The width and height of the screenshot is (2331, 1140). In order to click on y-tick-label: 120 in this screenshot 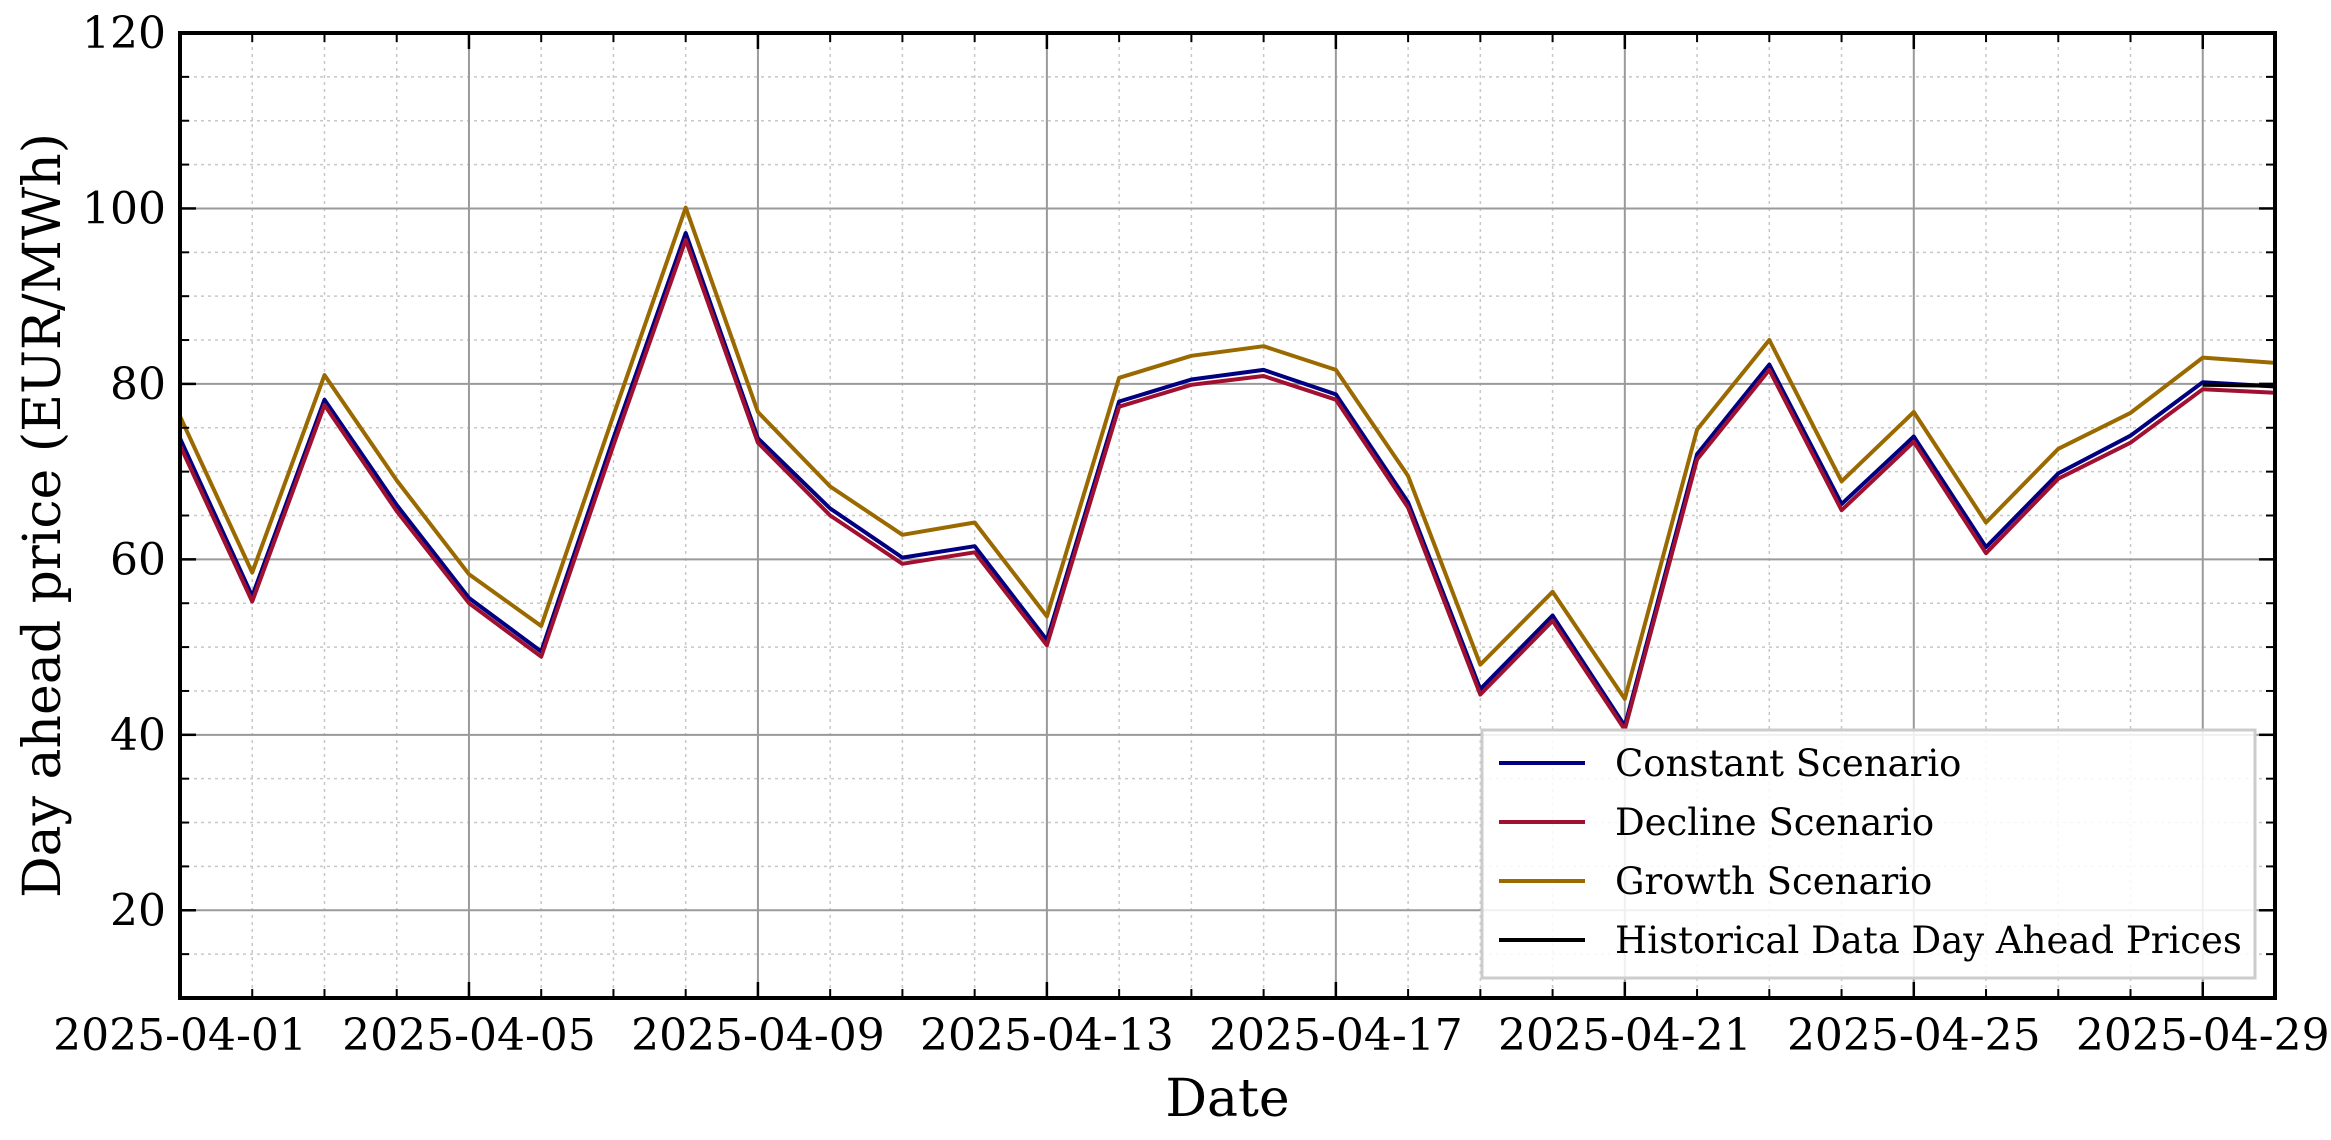, I will do `click(124, 33)`.